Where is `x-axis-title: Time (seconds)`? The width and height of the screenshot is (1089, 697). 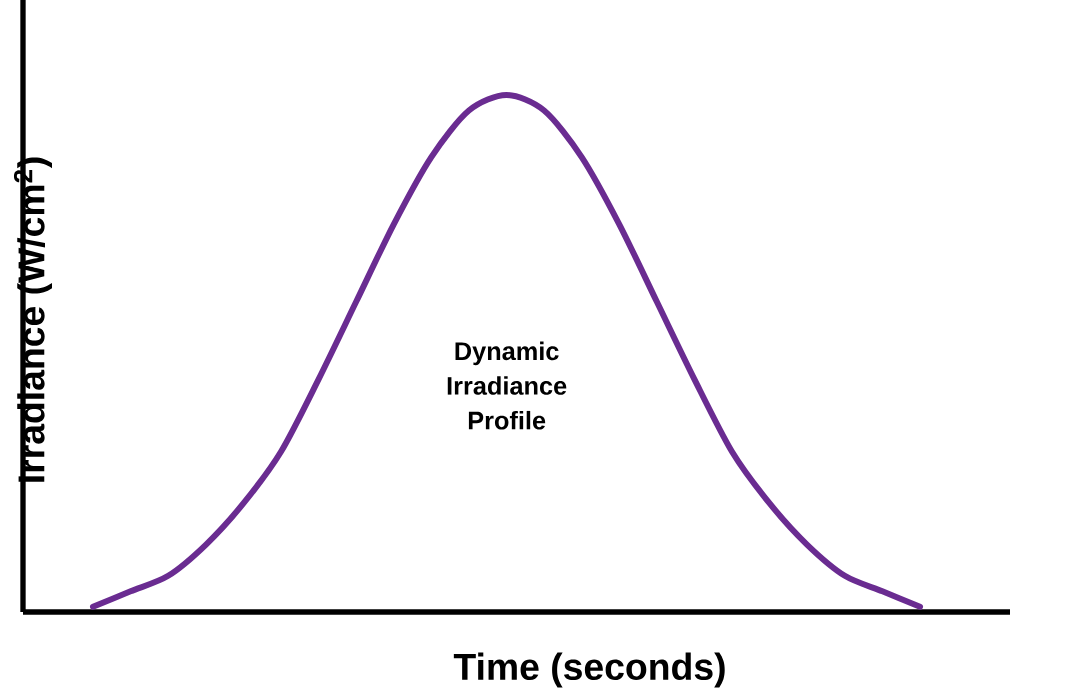
x-axis-title: Time (seconds) is located at coordinates (589, 670).